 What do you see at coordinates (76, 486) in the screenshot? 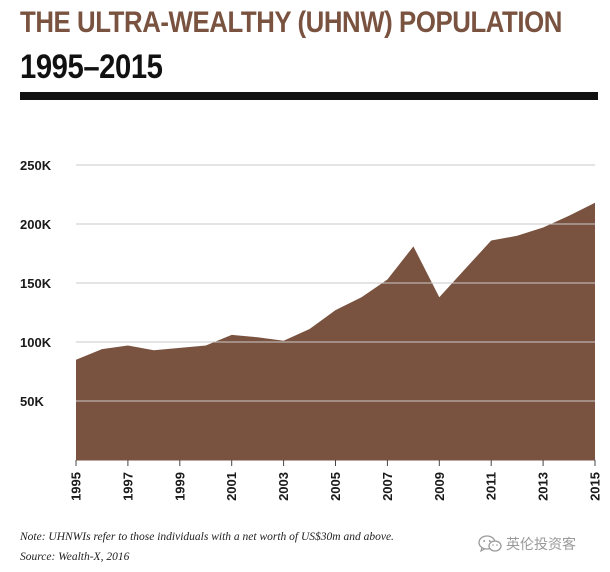
I see `x-tick-label: 1995` at bounding box center [76, 486].